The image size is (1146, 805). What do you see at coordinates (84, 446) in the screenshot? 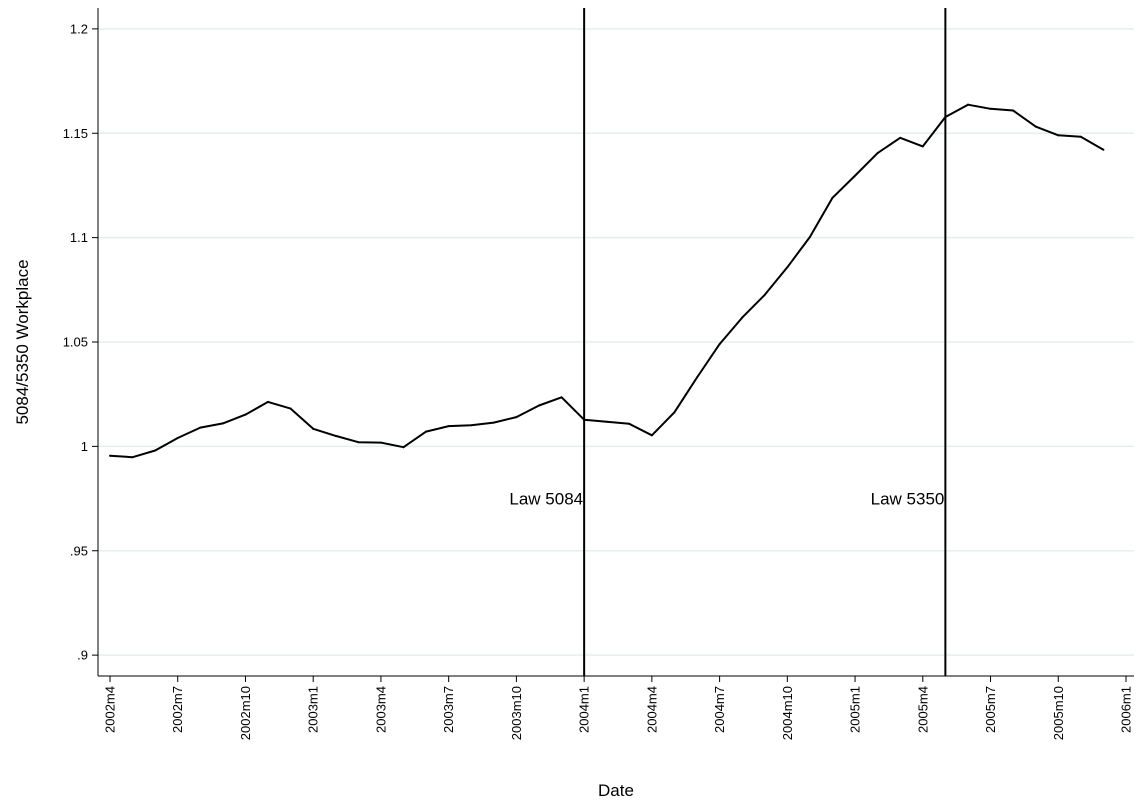
I see `y-tick-label: 1` at bounding box center [84, 446].